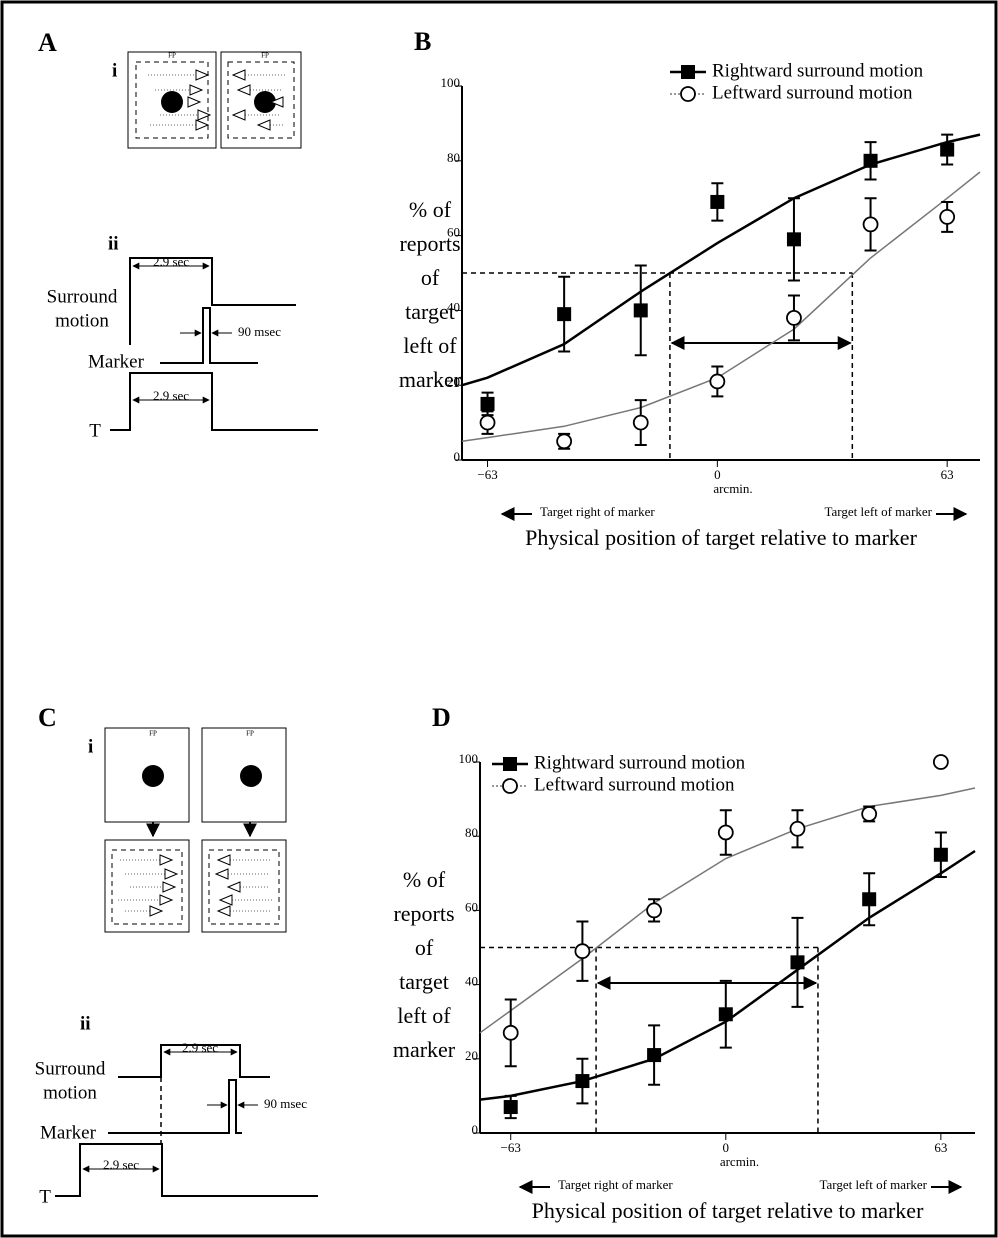  I want to click on trace-label: Marker, so click(116, 361).